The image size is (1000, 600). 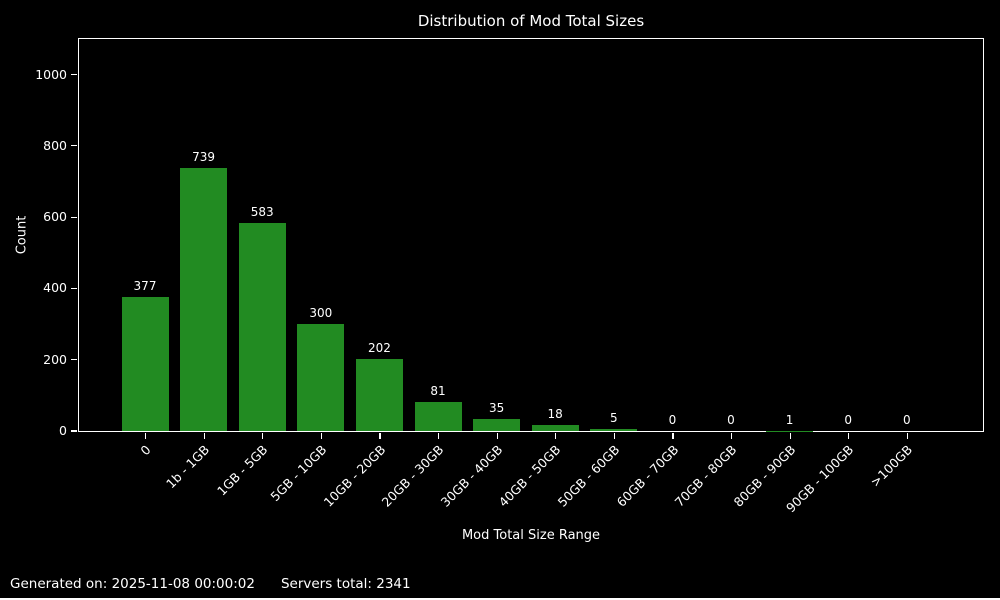 What do you see at coordinates (321, 313) in the screenshot?
I see `bar-value-label: 300` at bounding box center [321, 313].